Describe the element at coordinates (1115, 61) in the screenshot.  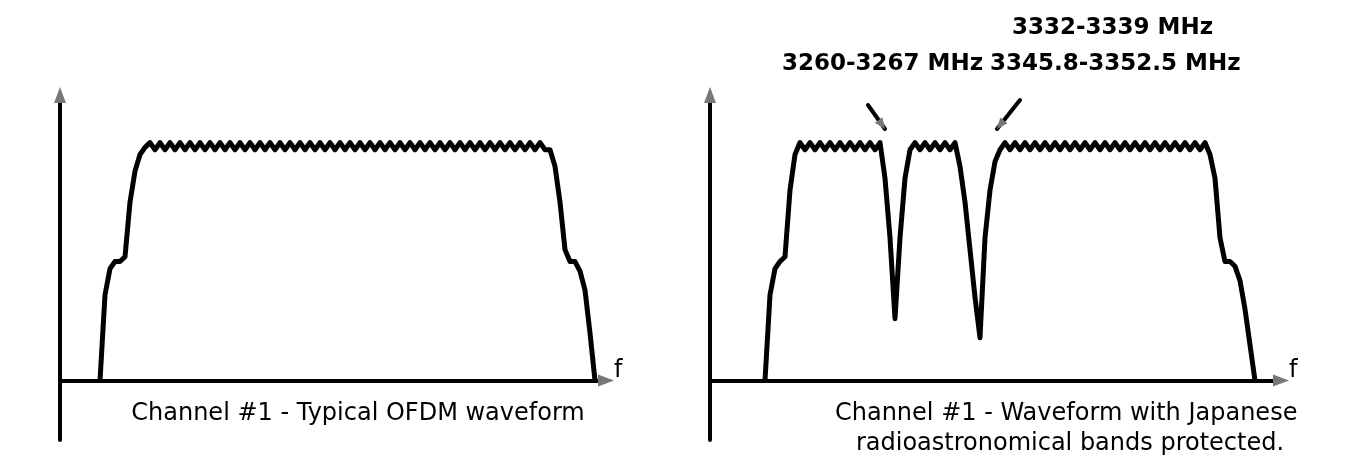
I see `text: 3345.8-3352.5 MHz` at that location.